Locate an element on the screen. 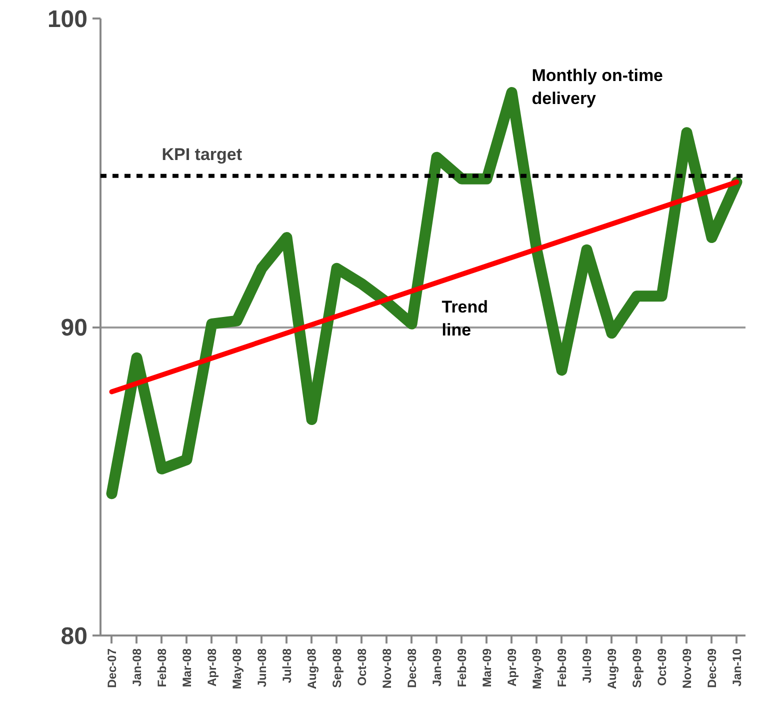 The image size is (767, 726). x-tick-label: Feb-08 is located at coordinates (161, 668).